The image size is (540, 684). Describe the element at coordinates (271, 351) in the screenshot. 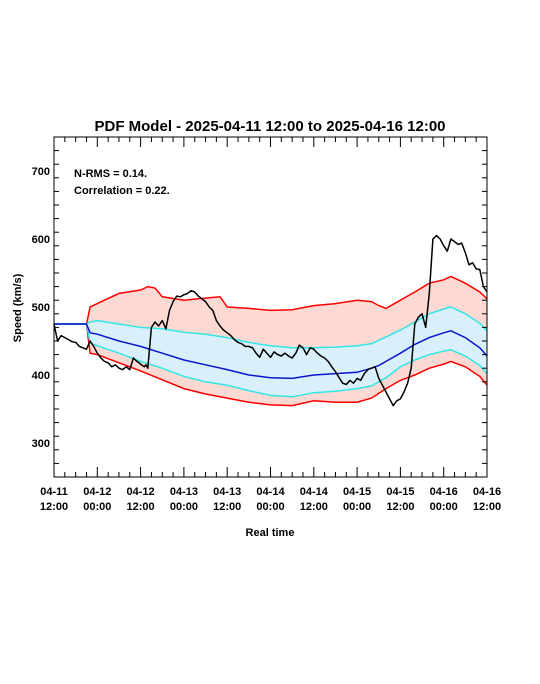

I see `series-median` at that location.